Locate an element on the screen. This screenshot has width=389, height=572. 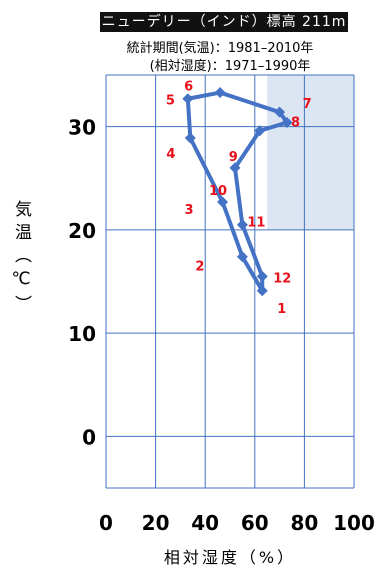
month-label: 1 is located at coordinates (281, 309).